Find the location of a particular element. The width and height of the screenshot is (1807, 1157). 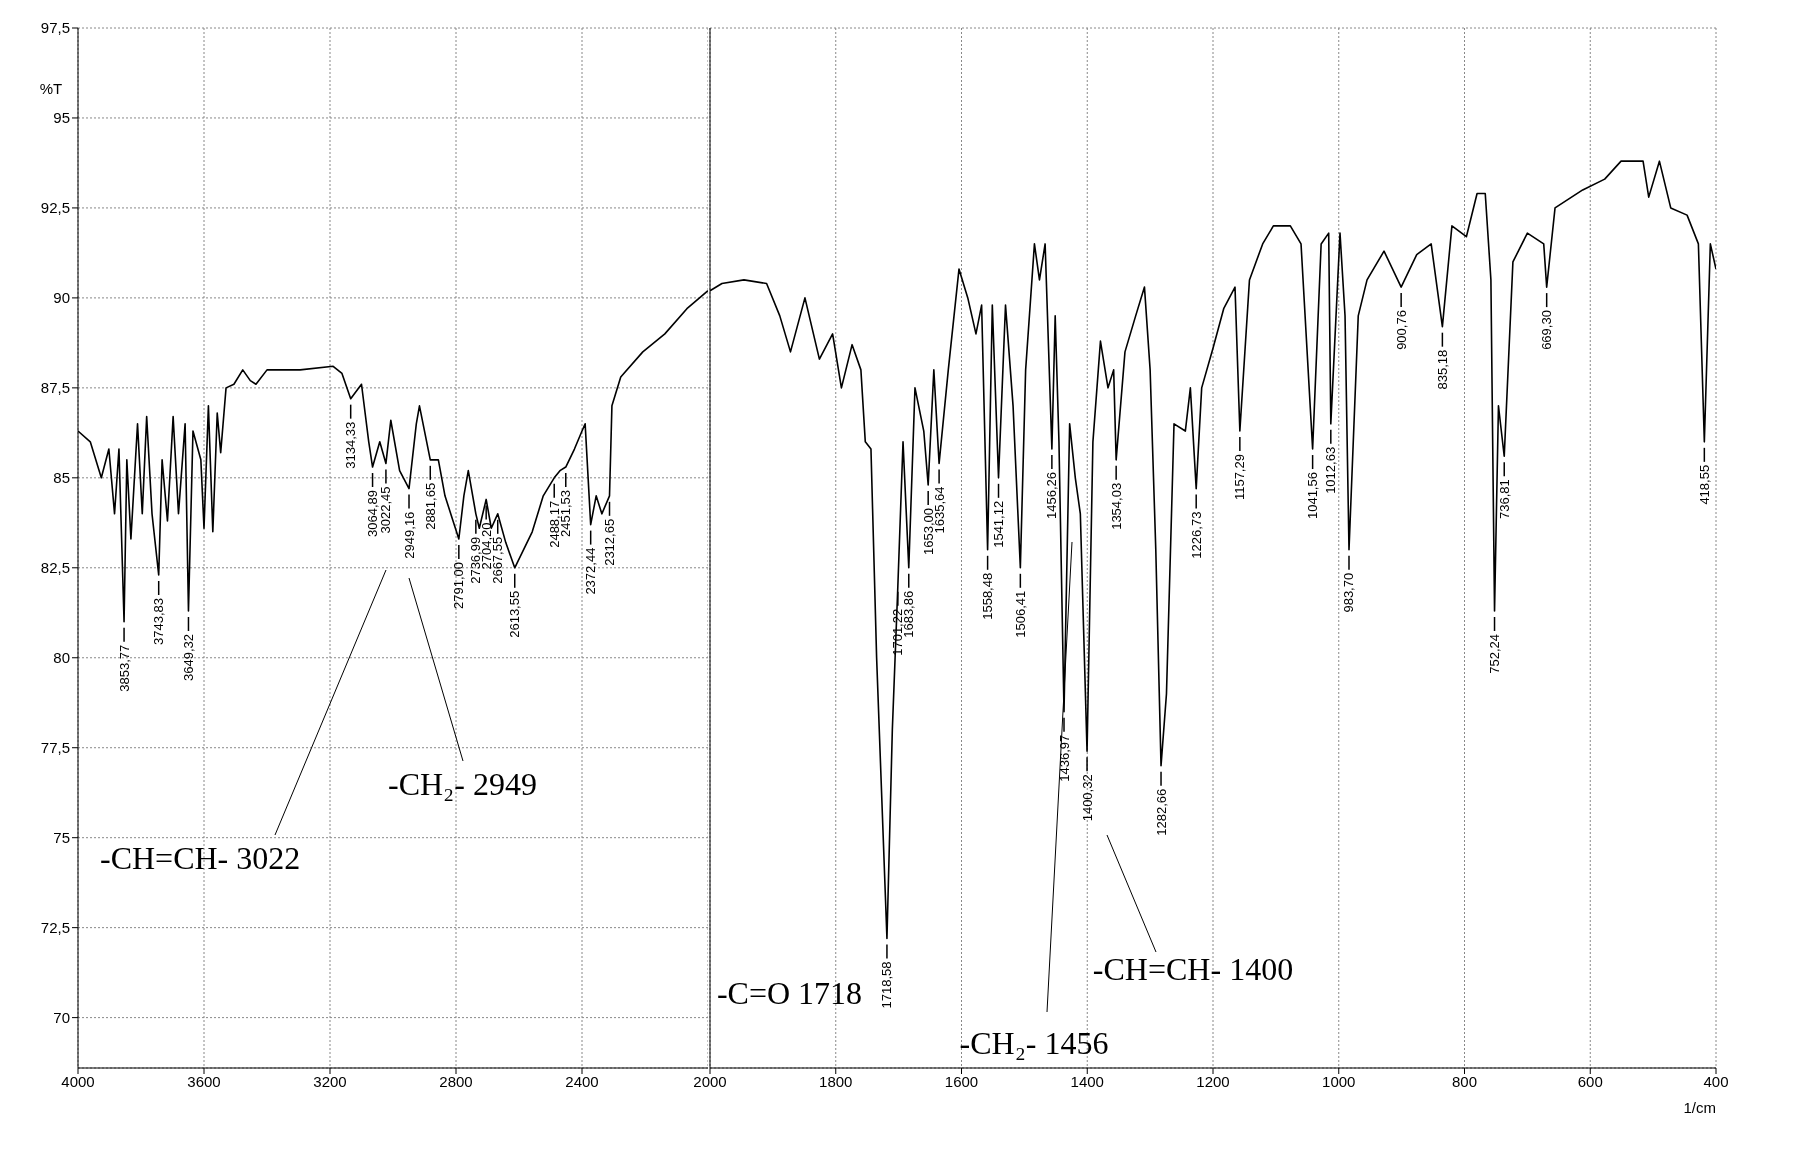

annotation: 1456,26 is located at coordinates (1052, 496).